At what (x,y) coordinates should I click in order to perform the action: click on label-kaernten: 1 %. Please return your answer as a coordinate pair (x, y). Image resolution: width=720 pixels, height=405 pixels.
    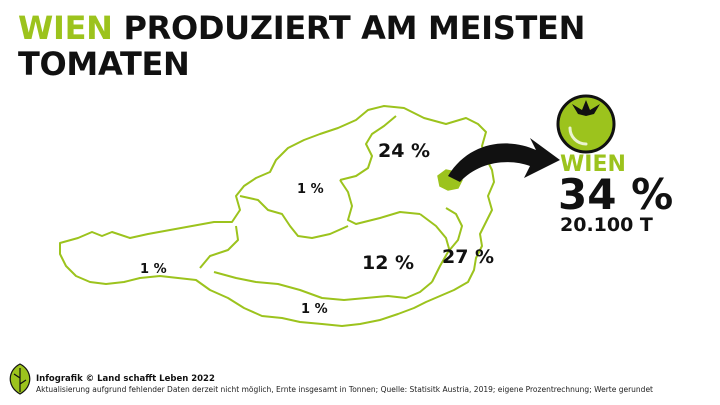
    Looking at the image, I should click on (314, 309).